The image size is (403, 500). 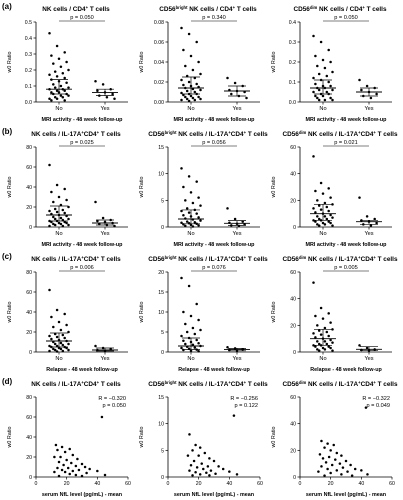 What do you see at coordinates (161, 175) in the screenshot?
I see `y-tick-label: 10` at bounding box center [161, 175].